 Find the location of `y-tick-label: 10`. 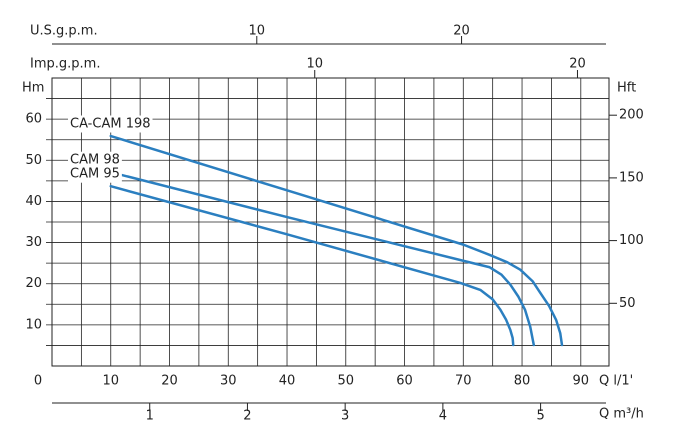

y-tick-label: 10 is located at coordinates (33, 324).